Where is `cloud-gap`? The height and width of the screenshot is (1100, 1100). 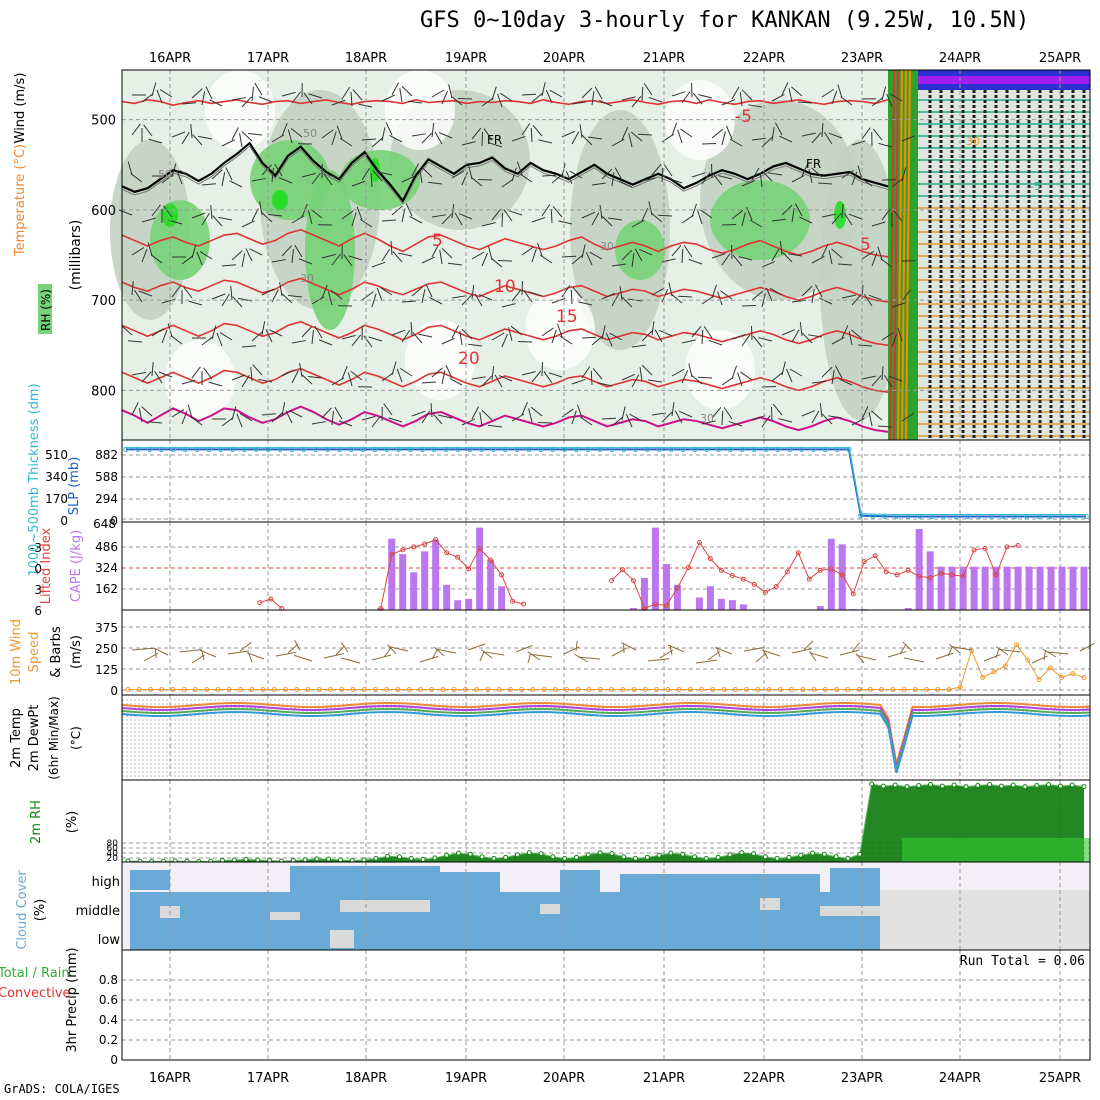
cloud-gap is located at coordinates (770, 904).